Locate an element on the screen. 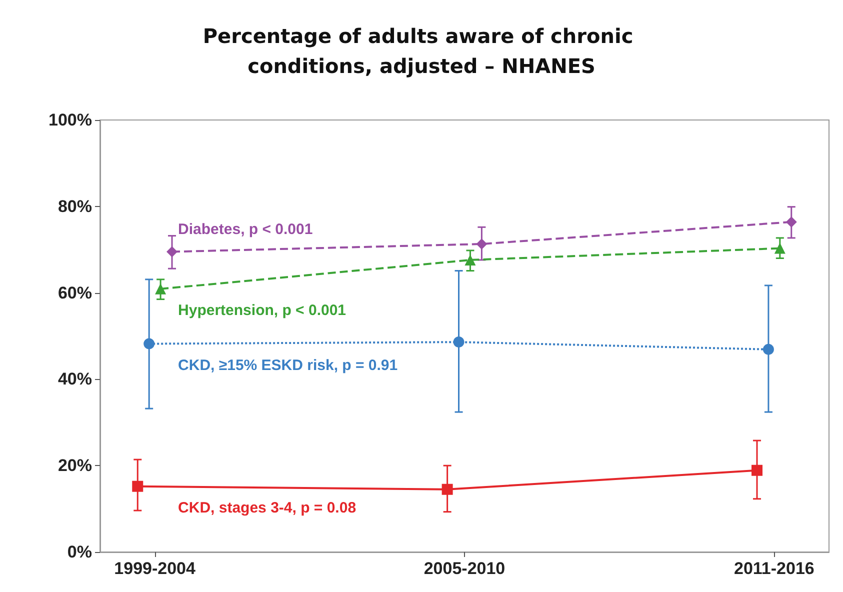 This screenshot has width=843, height=592. y-tick-label: 80% is located at coordinates (75, 206).